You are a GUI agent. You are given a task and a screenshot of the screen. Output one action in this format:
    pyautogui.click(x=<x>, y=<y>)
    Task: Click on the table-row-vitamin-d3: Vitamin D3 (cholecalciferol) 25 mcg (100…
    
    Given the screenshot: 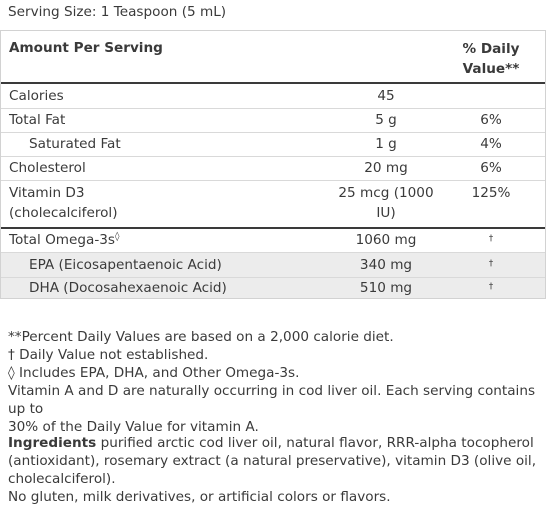 What is the action you would take?
    pyautogui.click(x=273, y=203)
    